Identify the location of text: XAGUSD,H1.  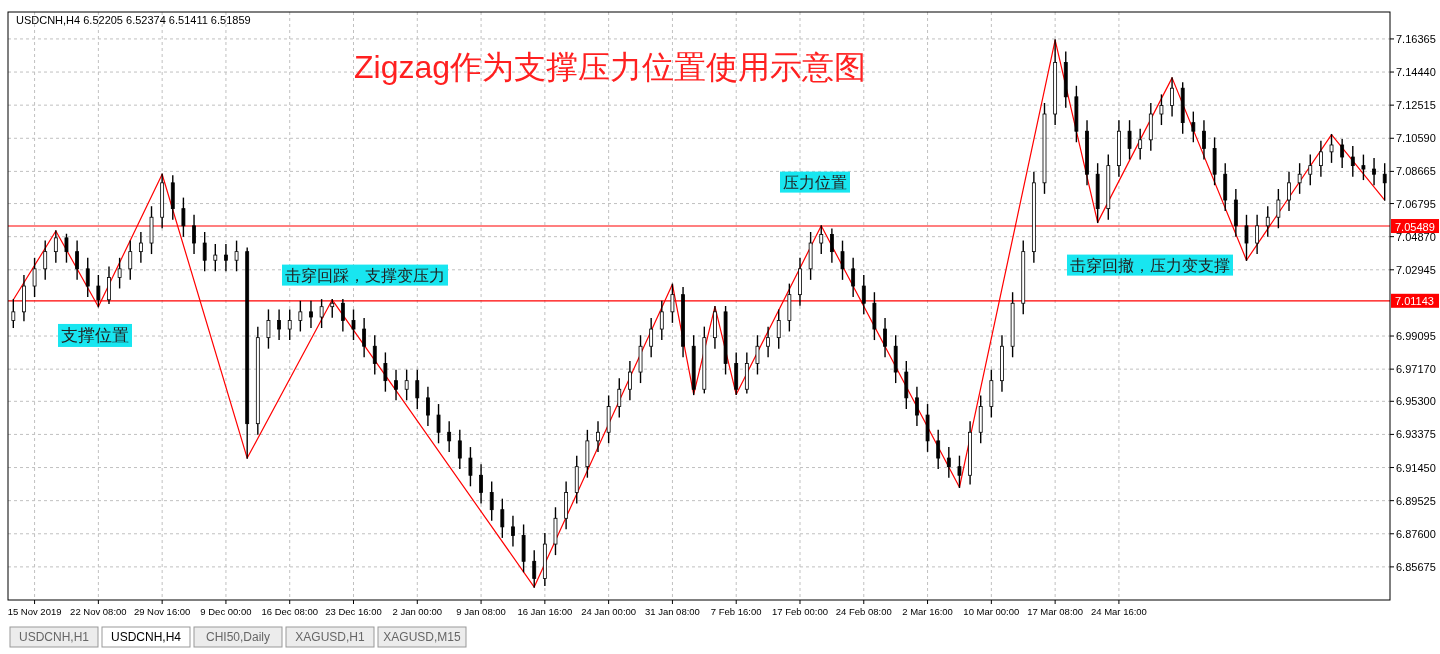
(330, 637).